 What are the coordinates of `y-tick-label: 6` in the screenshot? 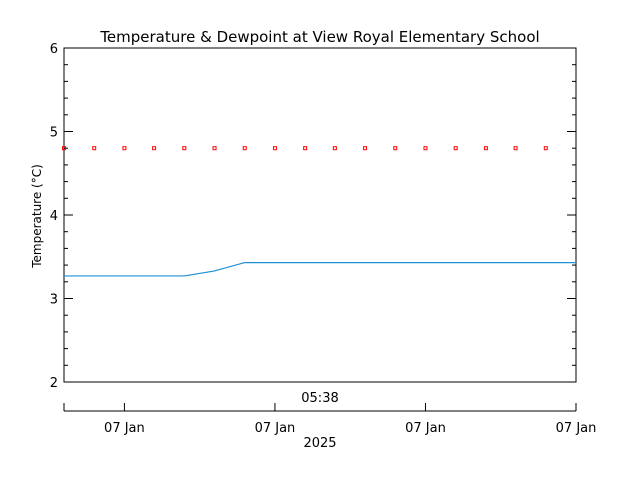 It's located at (54, 49).